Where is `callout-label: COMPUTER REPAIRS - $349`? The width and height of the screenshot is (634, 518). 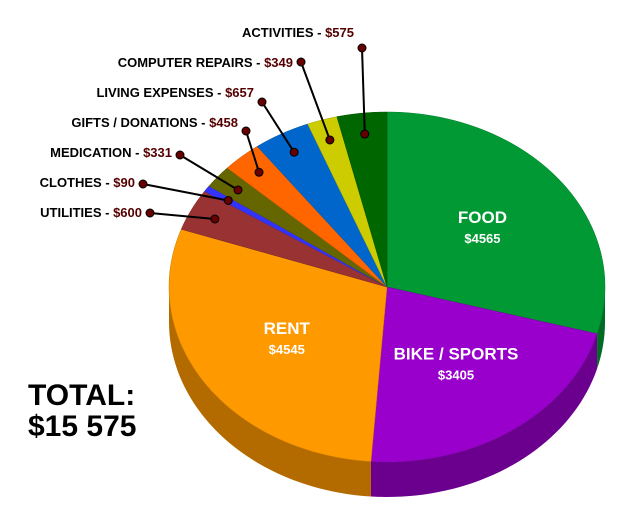 callout-label: COMPUTER REPAIRS - $349 is located at coordinates (205, 62).